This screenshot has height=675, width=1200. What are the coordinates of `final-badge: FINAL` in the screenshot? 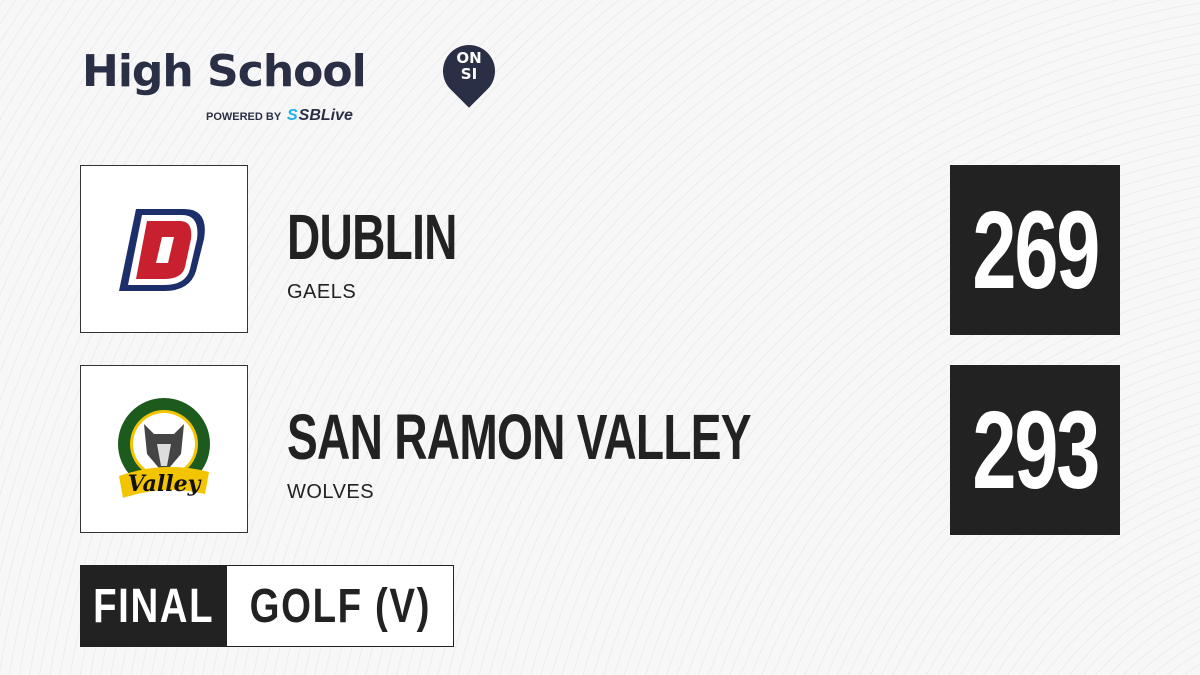 It's located at (154, 606).